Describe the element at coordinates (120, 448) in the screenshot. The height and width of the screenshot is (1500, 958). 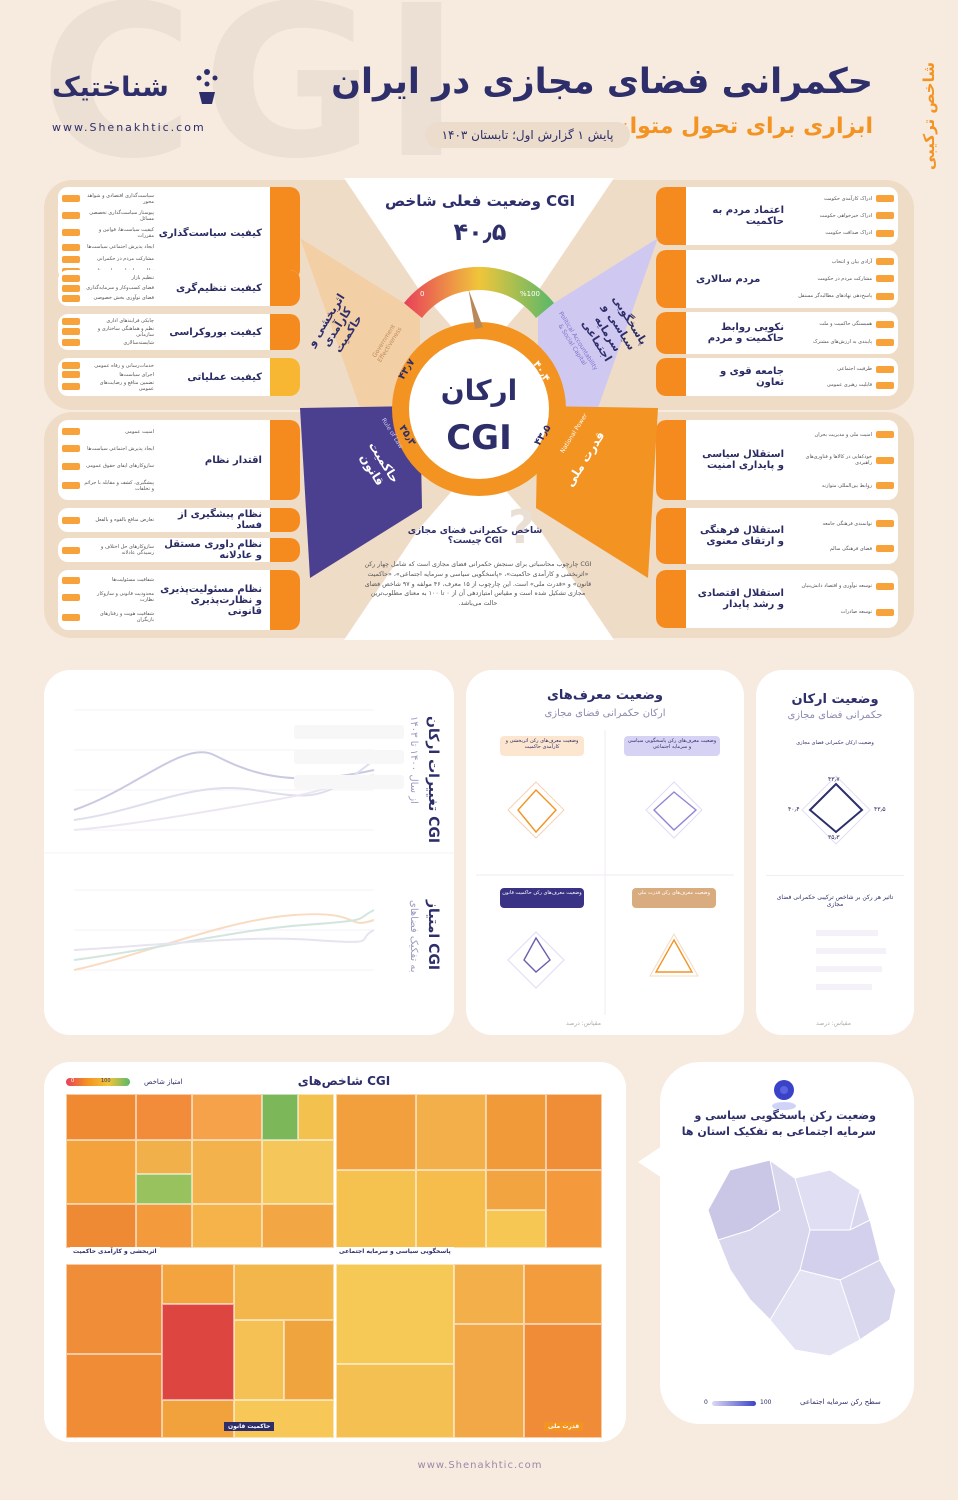
I see `sub-indicator-label: ایجاد پذیرش اجتماعی سیاست‌ها` at that location.